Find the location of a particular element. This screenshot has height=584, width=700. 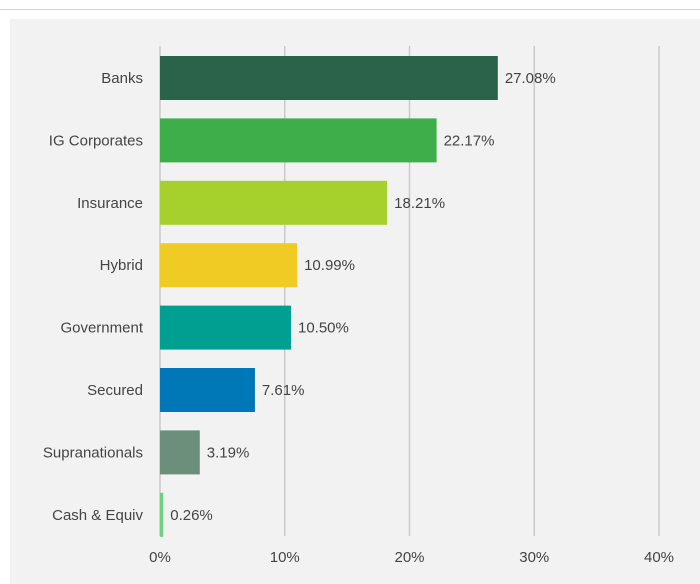

x-tick-label: 20% is located at coordinates (409, 557).